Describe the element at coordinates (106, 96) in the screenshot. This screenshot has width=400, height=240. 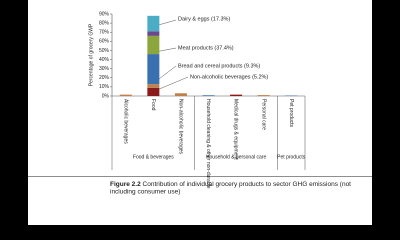
I see `y-tick-label: 0%` at that location.